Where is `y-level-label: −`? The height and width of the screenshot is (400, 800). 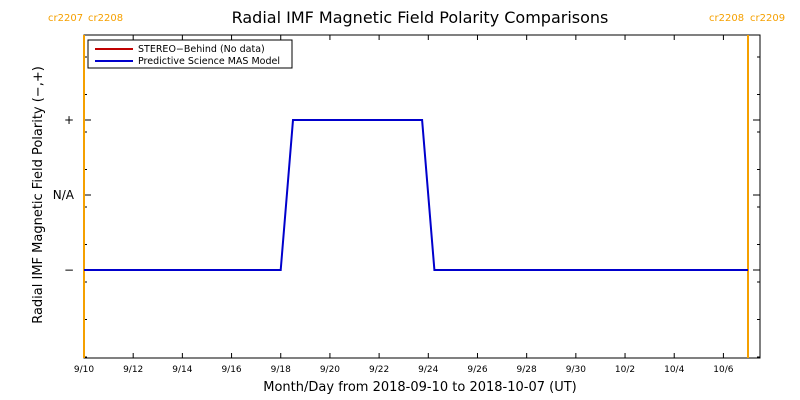
y-level-label: − is located at coordinates (69, 270).